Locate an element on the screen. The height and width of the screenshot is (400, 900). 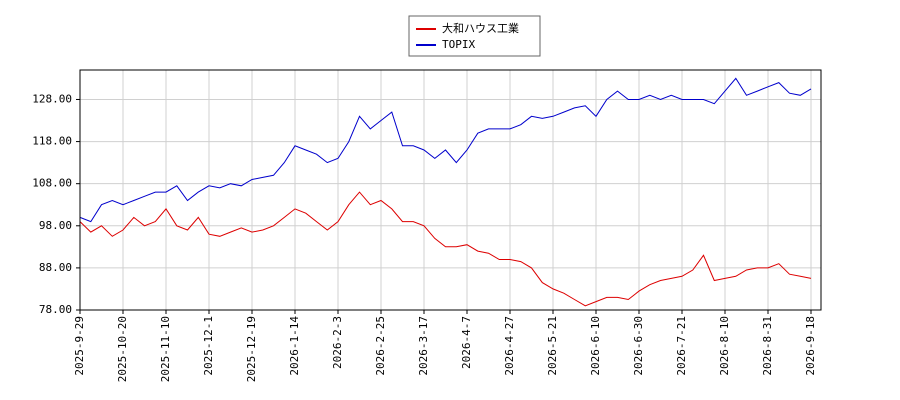
y-tick-label: 108.00 is located at coordinates (52, 183).